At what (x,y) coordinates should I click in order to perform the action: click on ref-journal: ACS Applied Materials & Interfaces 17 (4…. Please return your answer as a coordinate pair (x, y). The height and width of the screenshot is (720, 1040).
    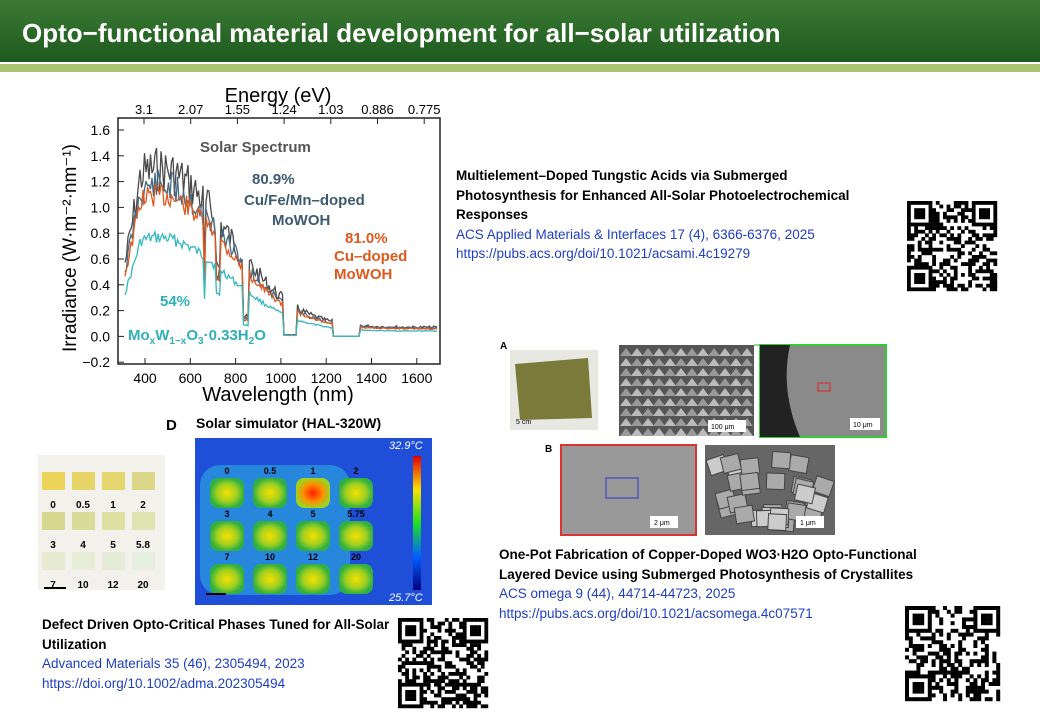
    Looking at the image, I should click on (635, 234).